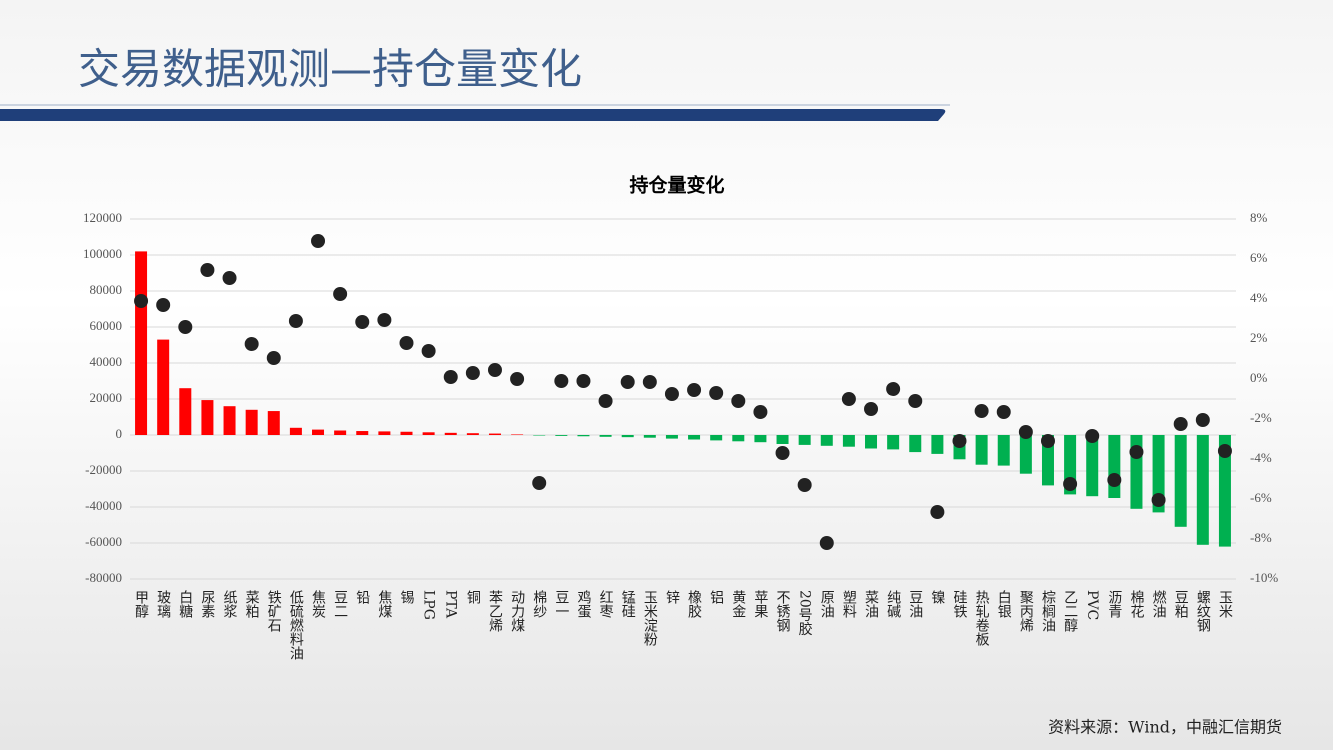 The image size is (1333, 750). What do you see at coordinates (230, 604) in the screenshot?
I see `x-tick-label: 纸浆` at bounding box center [230, 604].